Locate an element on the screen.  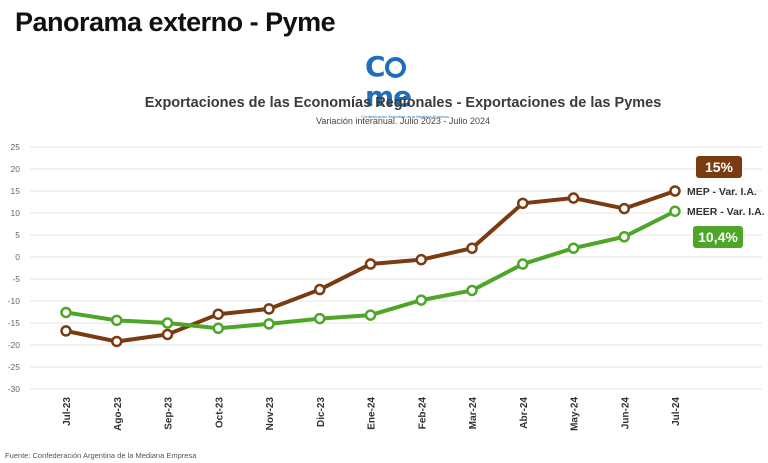
x-tick-label: Abr-24 is located at coordinates (524, 413).